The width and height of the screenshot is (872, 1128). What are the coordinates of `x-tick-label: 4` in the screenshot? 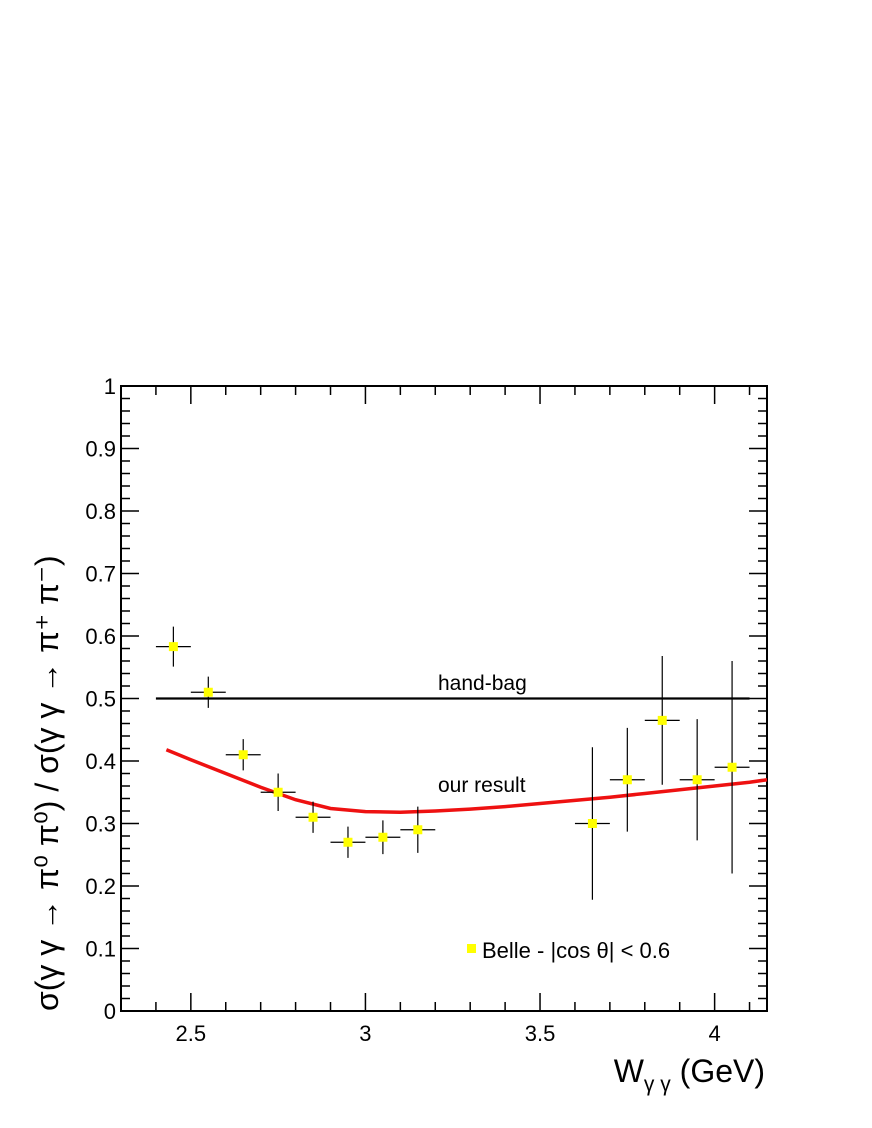 It's located at (714, 1033).